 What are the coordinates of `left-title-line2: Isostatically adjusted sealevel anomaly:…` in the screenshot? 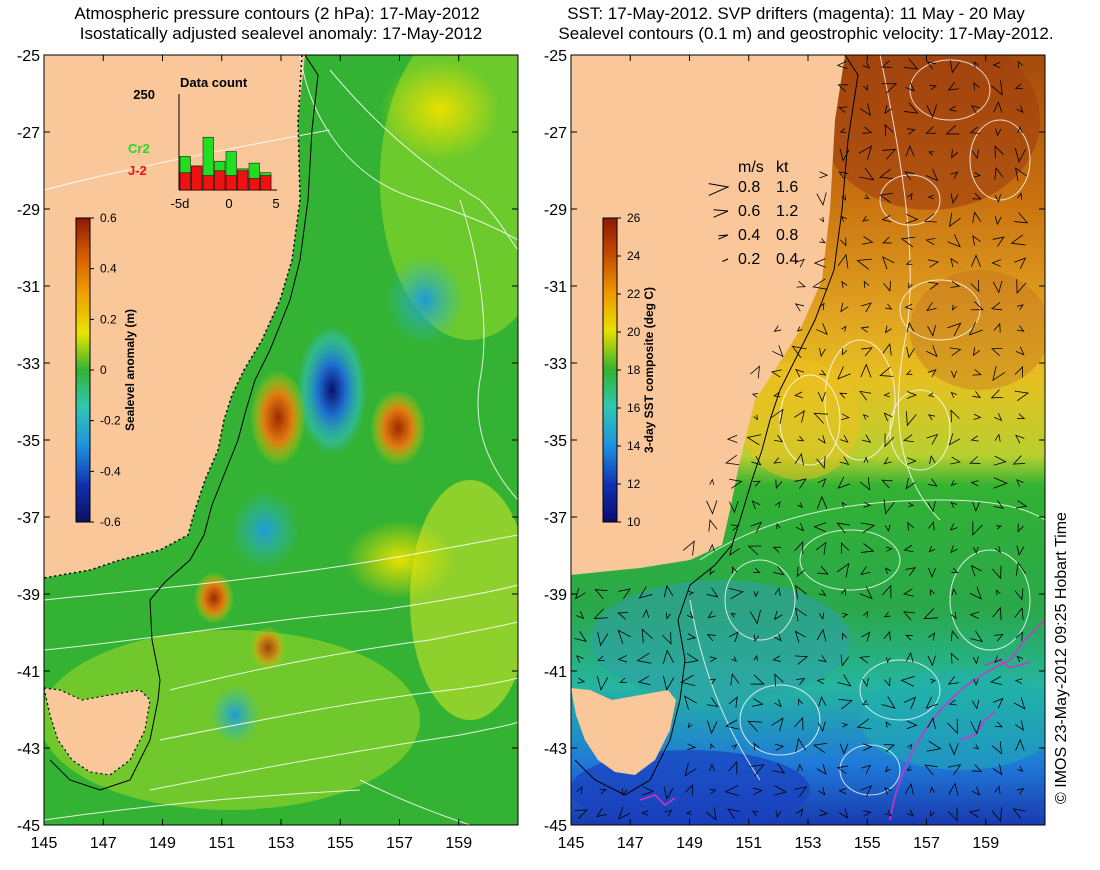 It's located at (281, 33).